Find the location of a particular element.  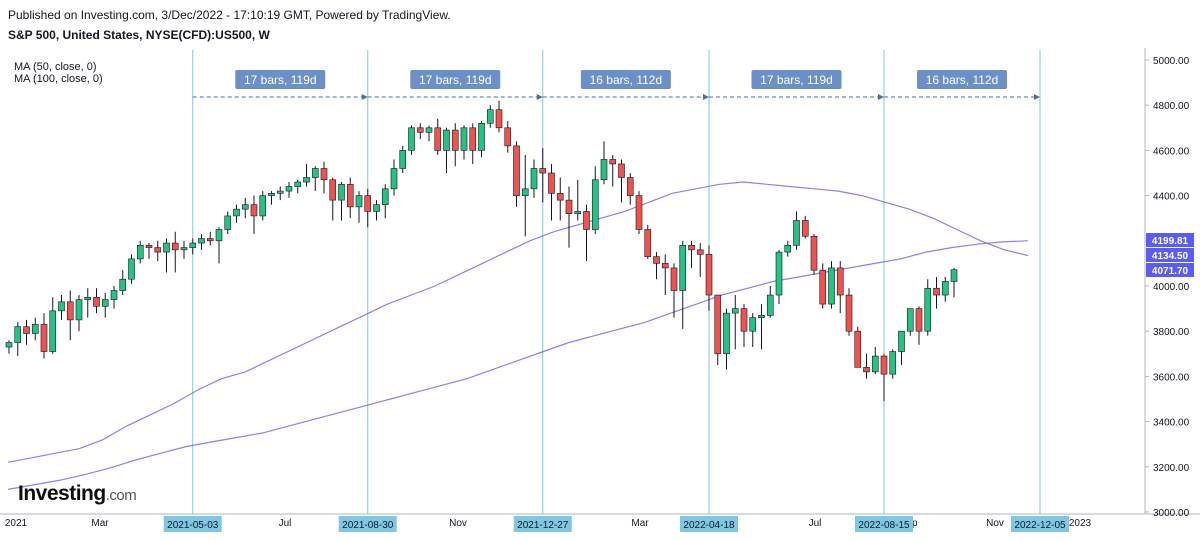

y-tick-label: 5000.00 is located at coordinates (1171, 61).